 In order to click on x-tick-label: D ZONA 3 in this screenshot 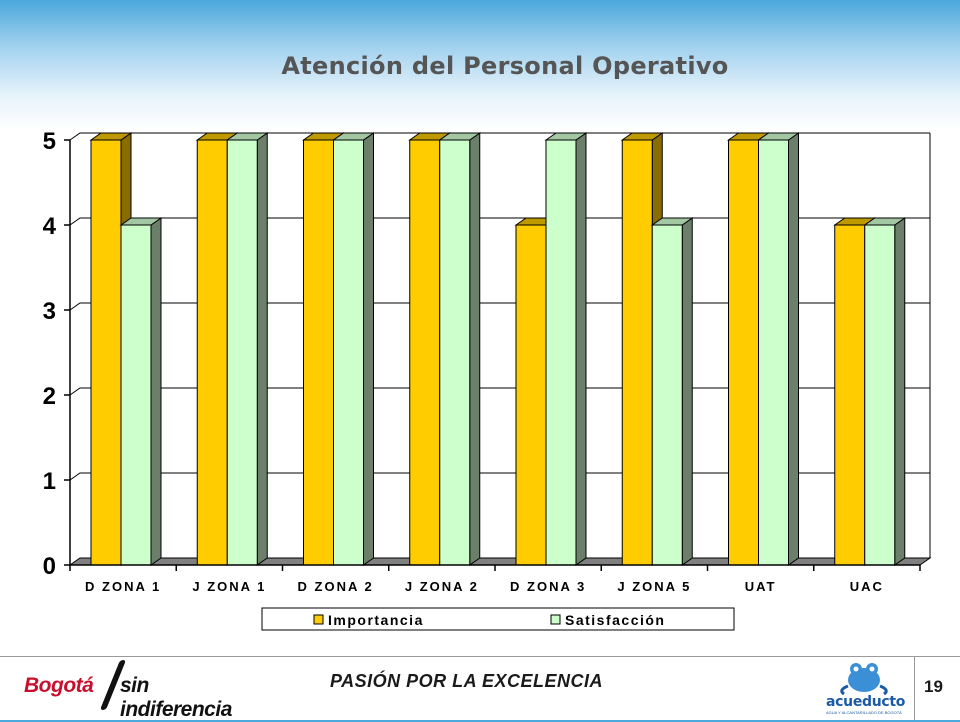, I will do `click(548, 586)`.